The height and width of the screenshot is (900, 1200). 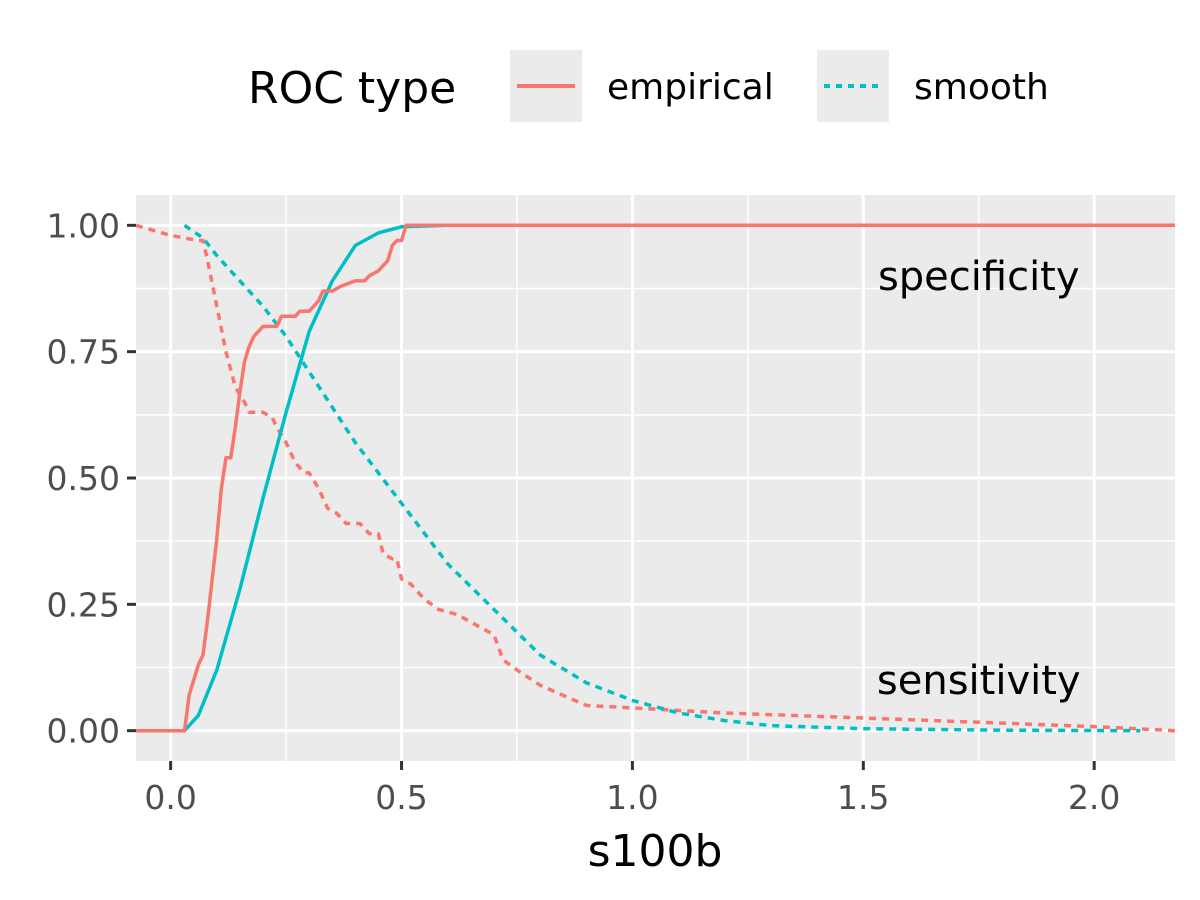 What do you see at coordinates (979, 681) in the screenshot?
I see `annotation-sensitivity: sensitivity` at bounding box center [979, 681].